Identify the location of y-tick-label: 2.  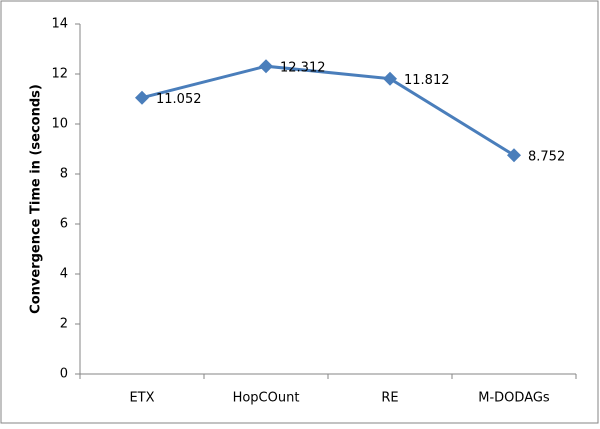
(64, 324).